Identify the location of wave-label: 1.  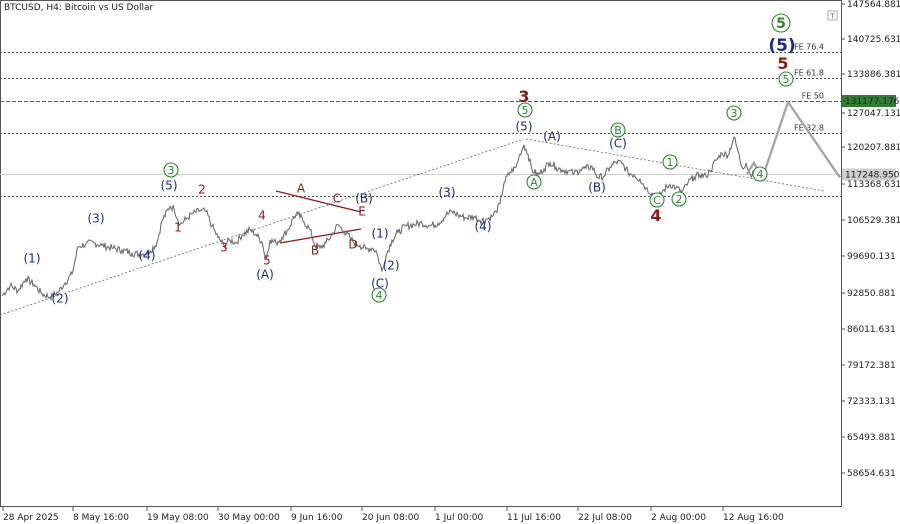
(178, 227).